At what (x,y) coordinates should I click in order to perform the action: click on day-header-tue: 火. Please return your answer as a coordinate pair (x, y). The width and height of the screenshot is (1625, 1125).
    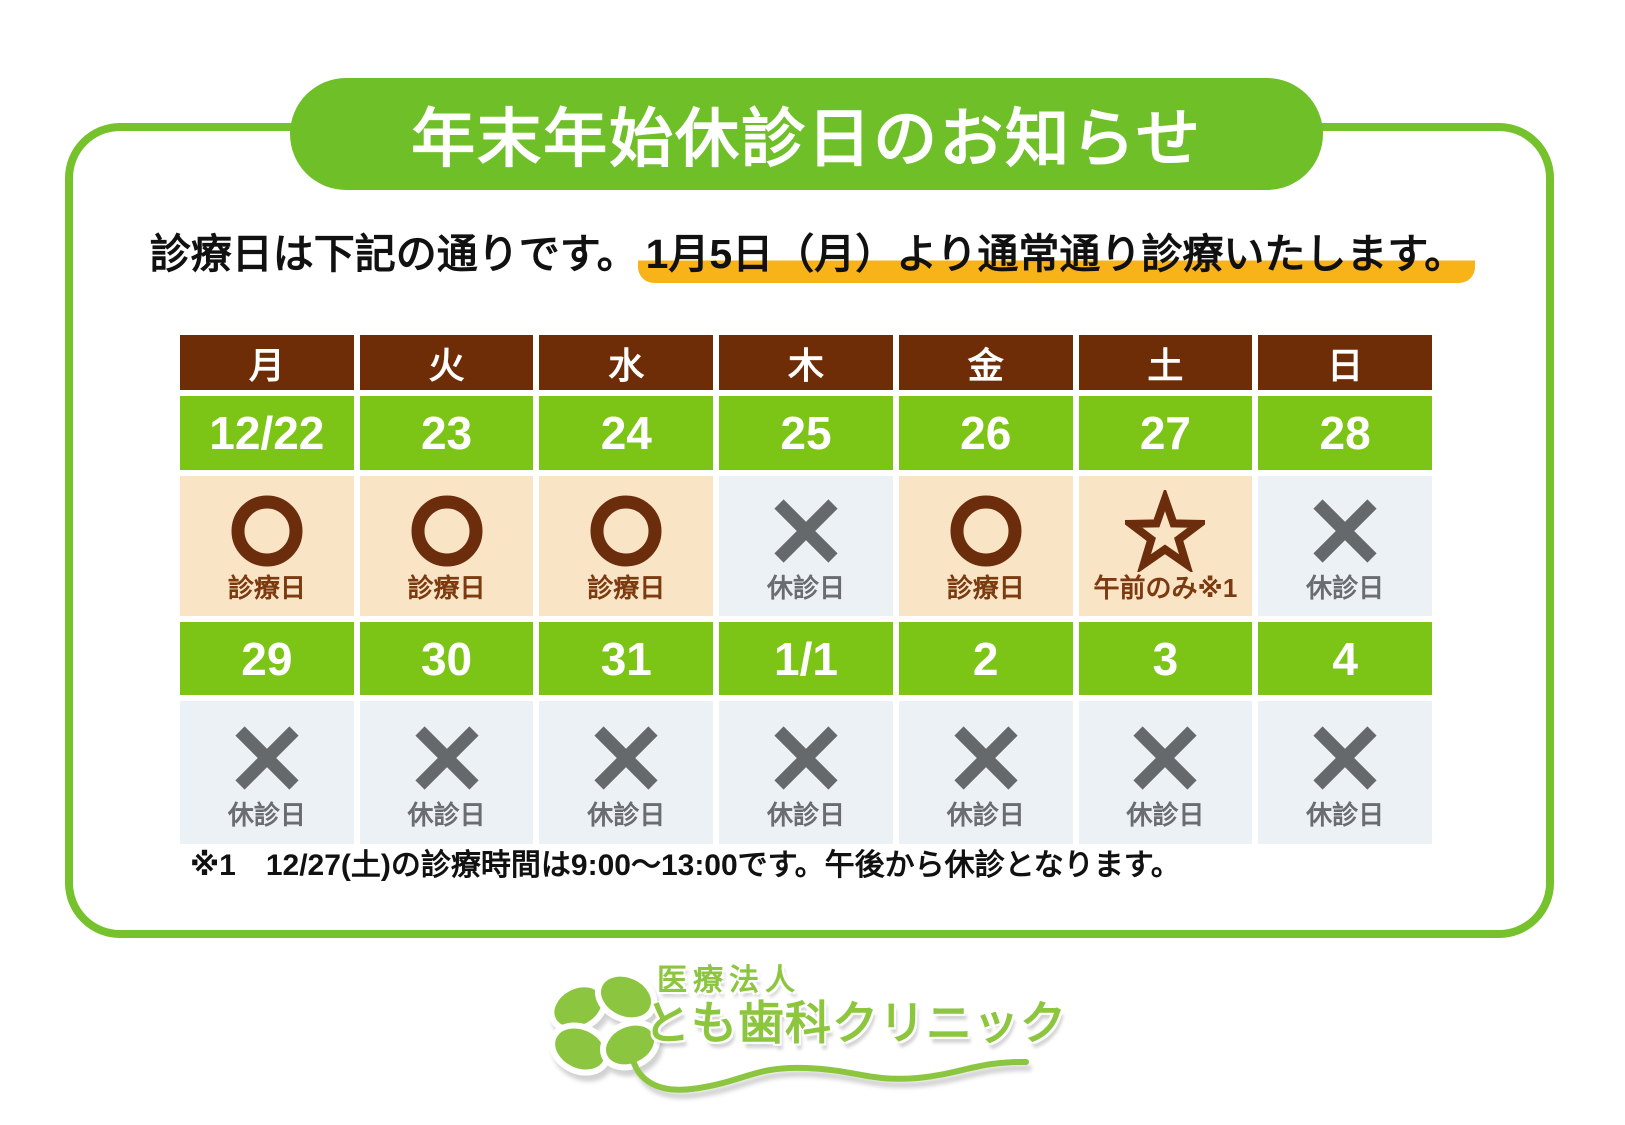
    Looking at the image, I should click on (446, 362).